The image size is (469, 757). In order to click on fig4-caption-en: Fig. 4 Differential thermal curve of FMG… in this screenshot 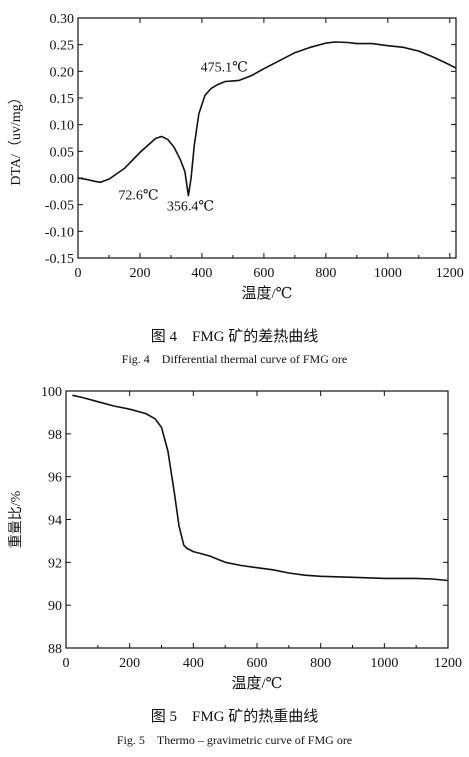, I will do `click(234, 359)`.